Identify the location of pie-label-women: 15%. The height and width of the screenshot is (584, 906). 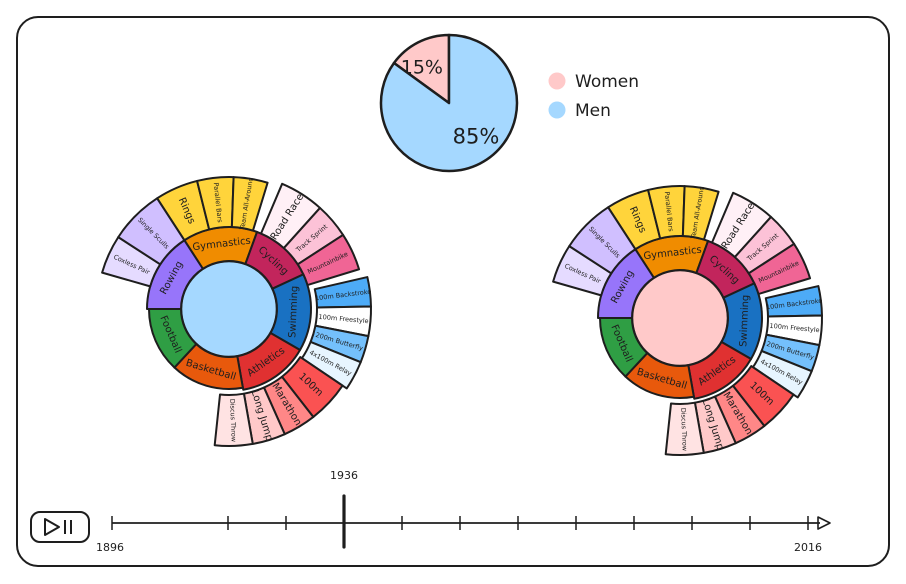
(422, 67).